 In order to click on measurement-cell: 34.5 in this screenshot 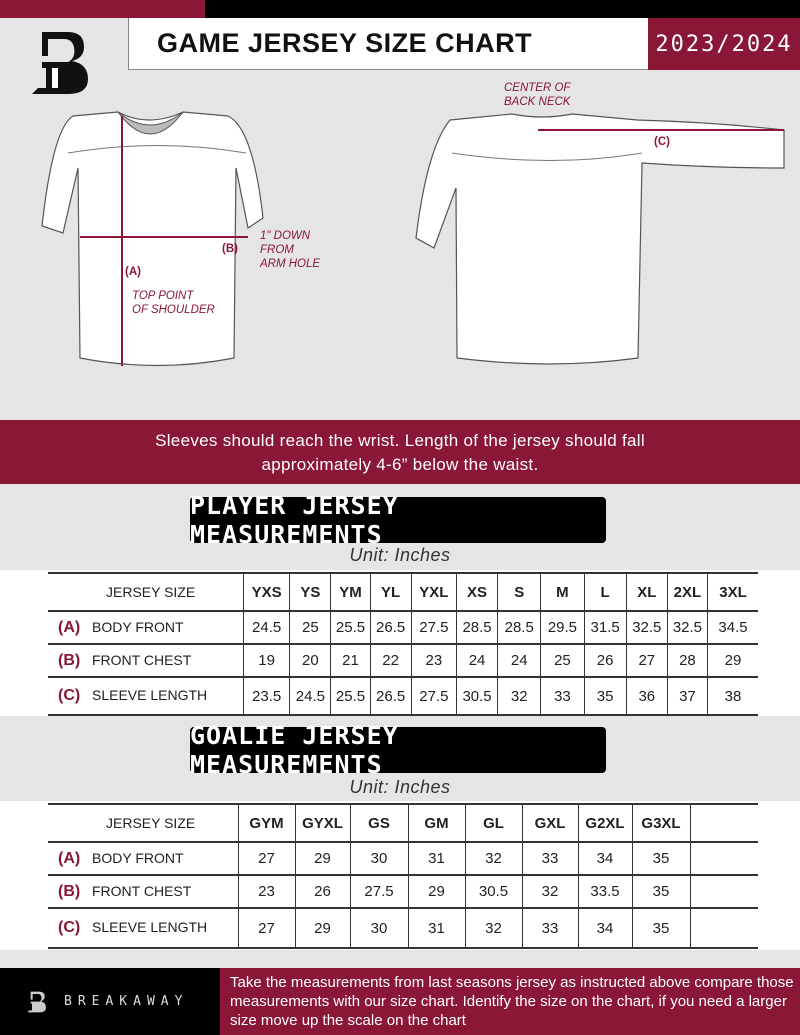, I will do `click(732, 628)`.